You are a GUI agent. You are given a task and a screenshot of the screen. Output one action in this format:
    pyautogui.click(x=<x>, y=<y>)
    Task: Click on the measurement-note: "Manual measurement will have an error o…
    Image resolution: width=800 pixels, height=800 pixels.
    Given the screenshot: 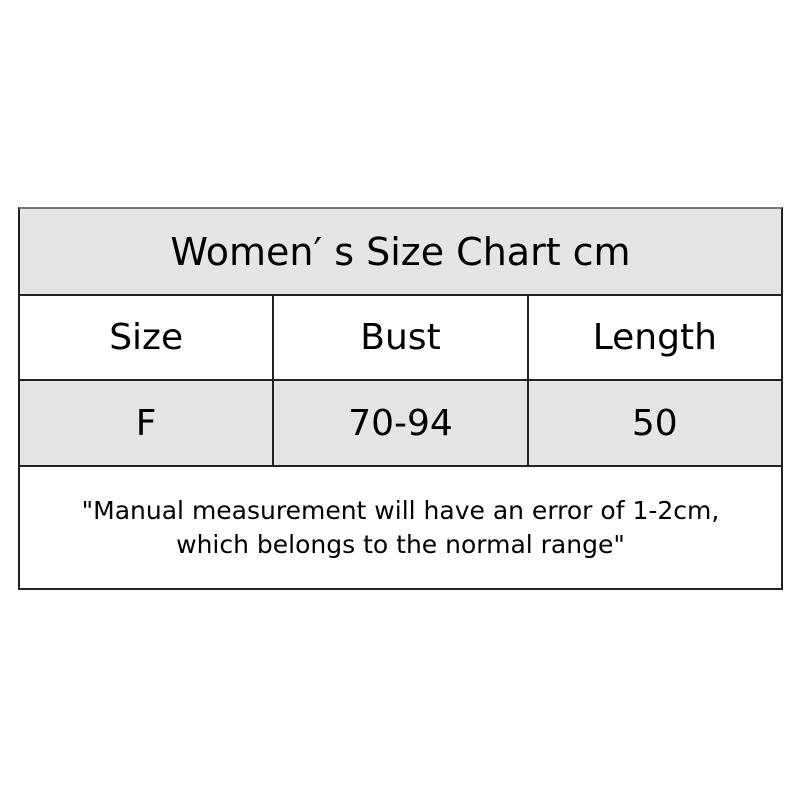 What is the action you would take?
    pyautogui.click(x=400, y=527)
    